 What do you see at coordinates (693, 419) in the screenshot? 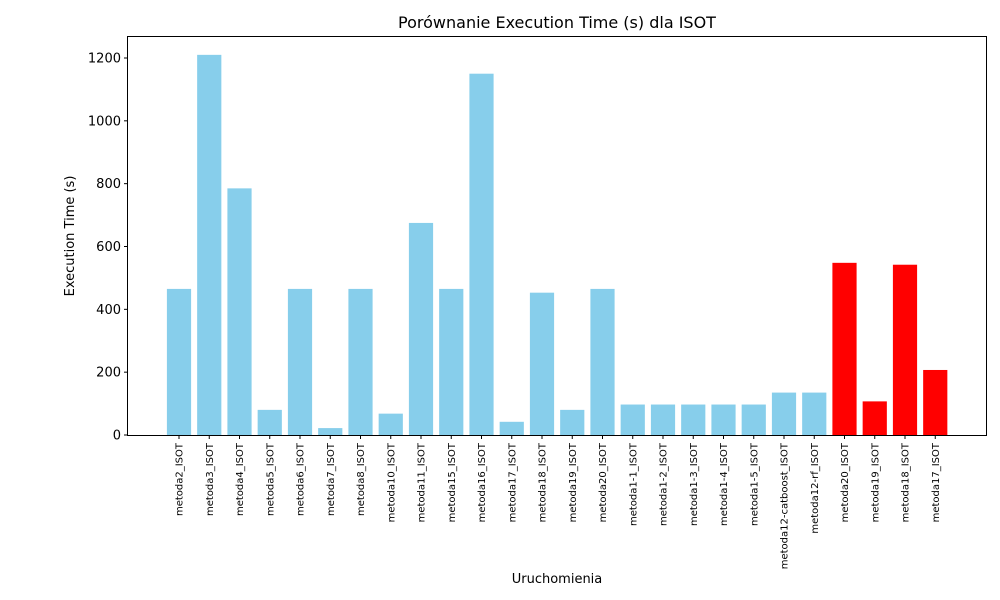
I see `bar-metoda1-3_ISOT` at bounding box center [693, 419].